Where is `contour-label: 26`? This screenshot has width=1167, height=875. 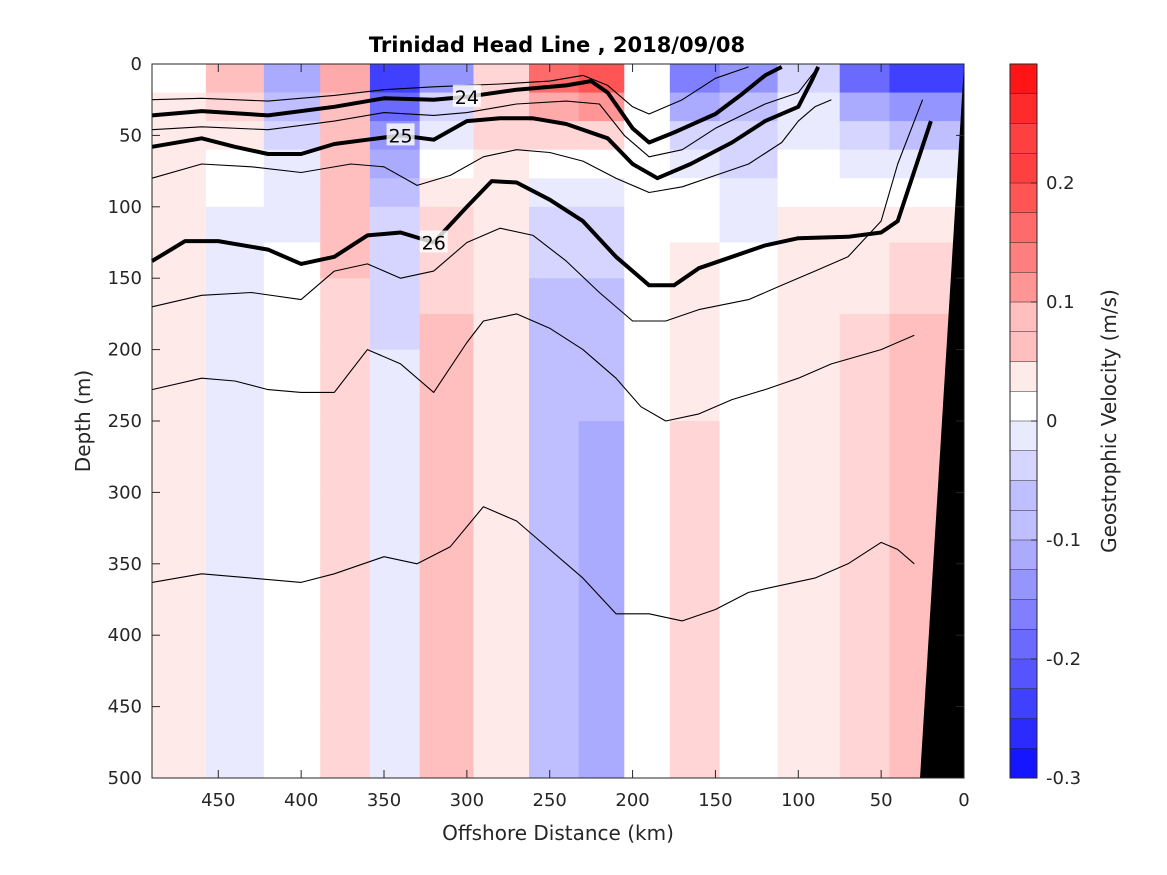
contour-label: 26 is located at coordinates (434, 244).